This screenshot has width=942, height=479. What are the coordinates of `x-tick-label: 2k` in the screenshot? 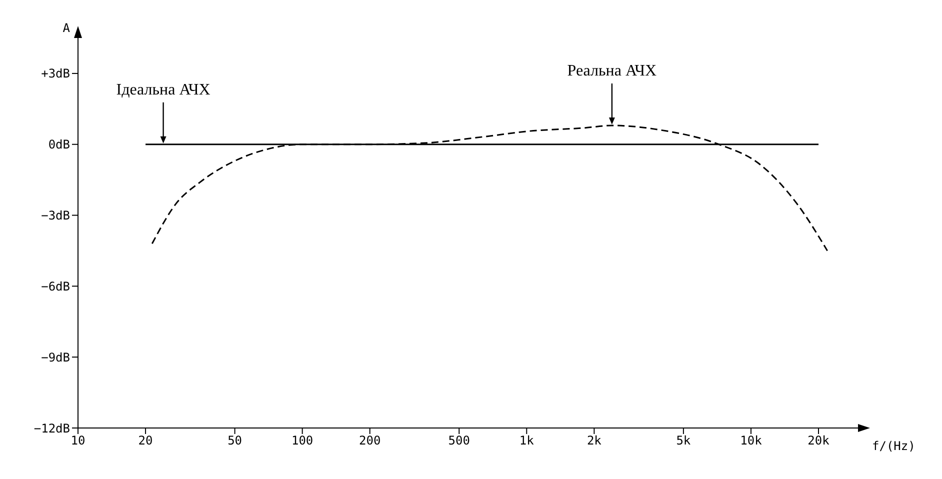 It's located at (594, 441).